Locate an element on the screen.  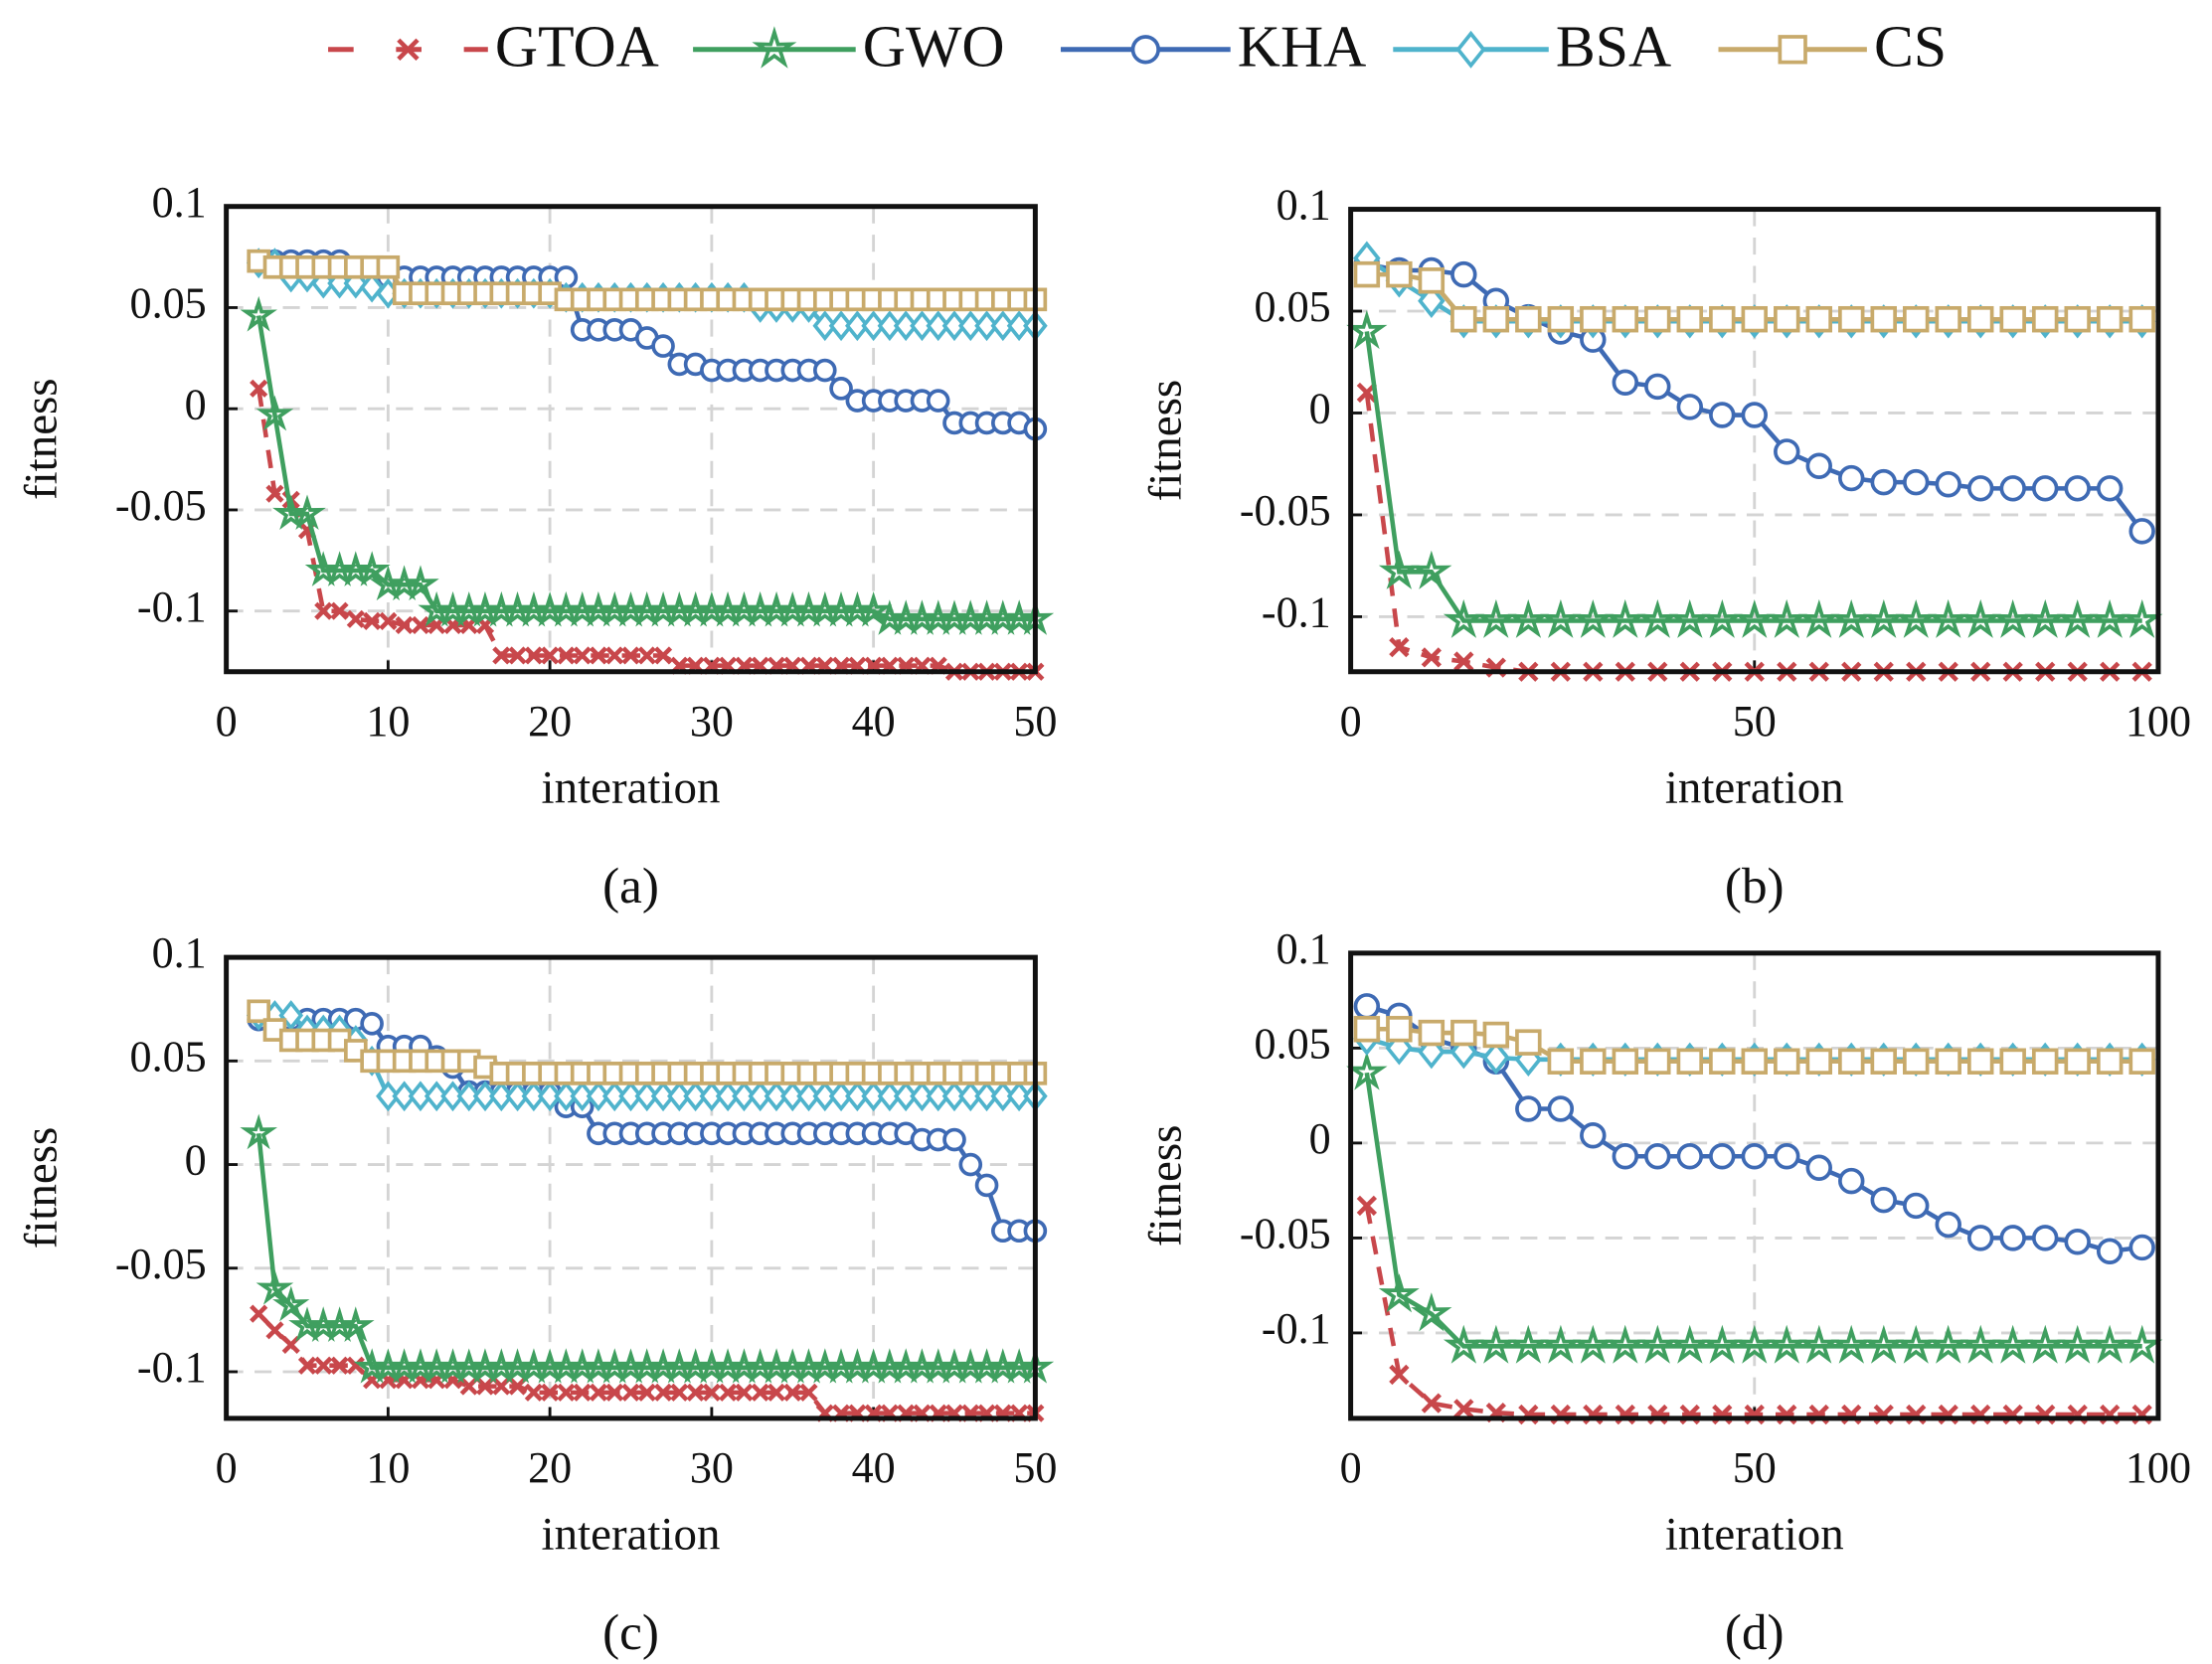
subplot-caption: (a) is located at coordinates (630, 886).